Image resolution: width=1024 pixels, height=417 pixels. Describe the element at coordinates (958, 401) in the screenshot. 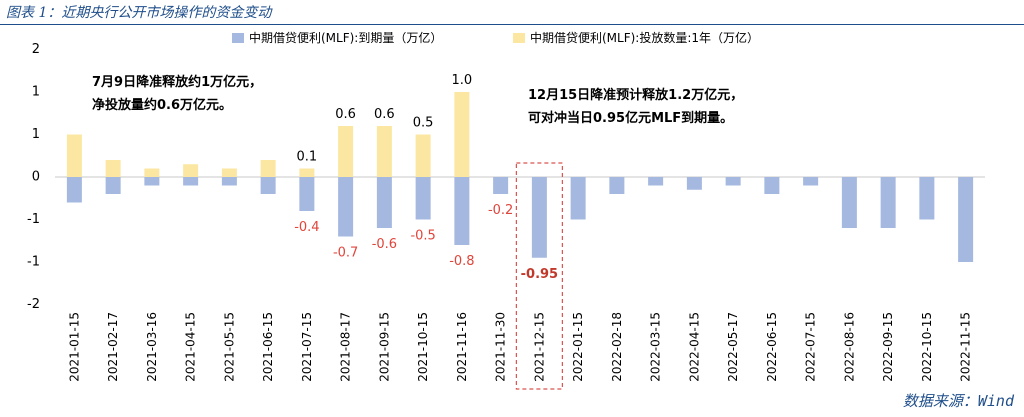

I see `source-note: 数据来源：Wind` at that location.